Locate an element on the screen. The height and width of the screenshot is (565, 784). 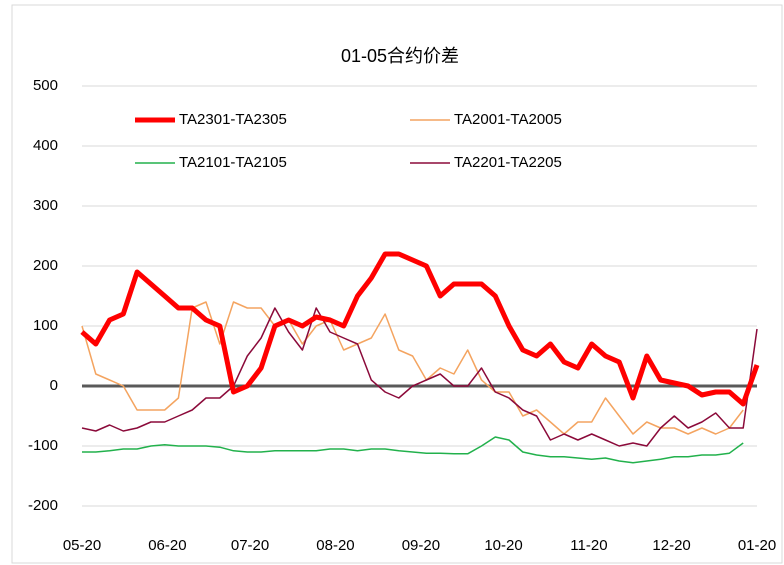
x-tick-label: 12-20 is located at coordinates (671, 545).